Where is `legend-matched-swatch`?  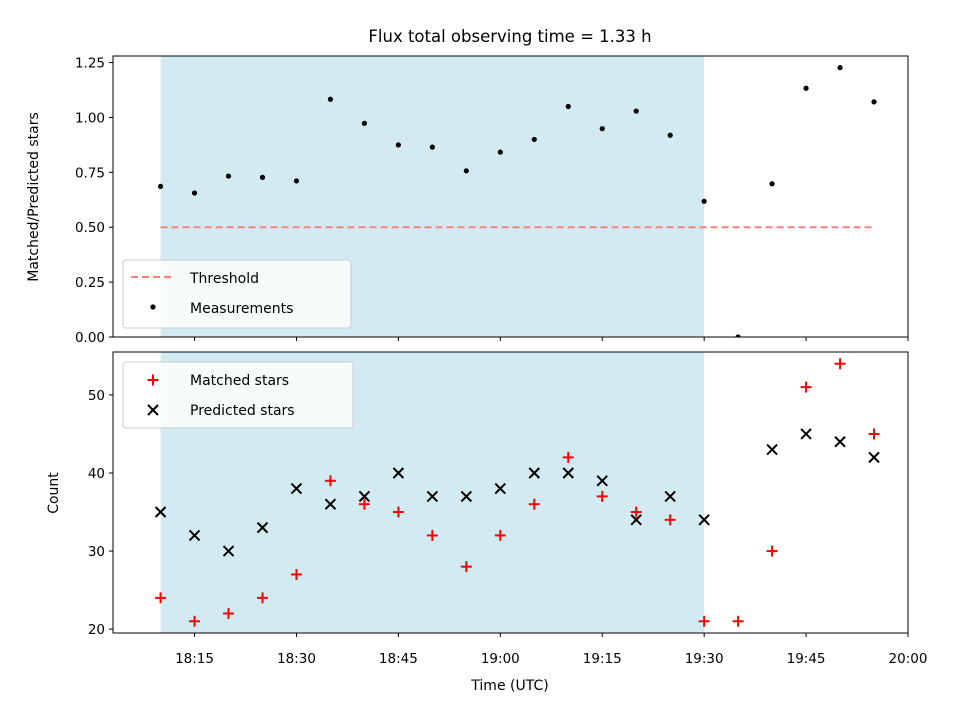 legend-matched-swatch is located at coordinates (153, 380).